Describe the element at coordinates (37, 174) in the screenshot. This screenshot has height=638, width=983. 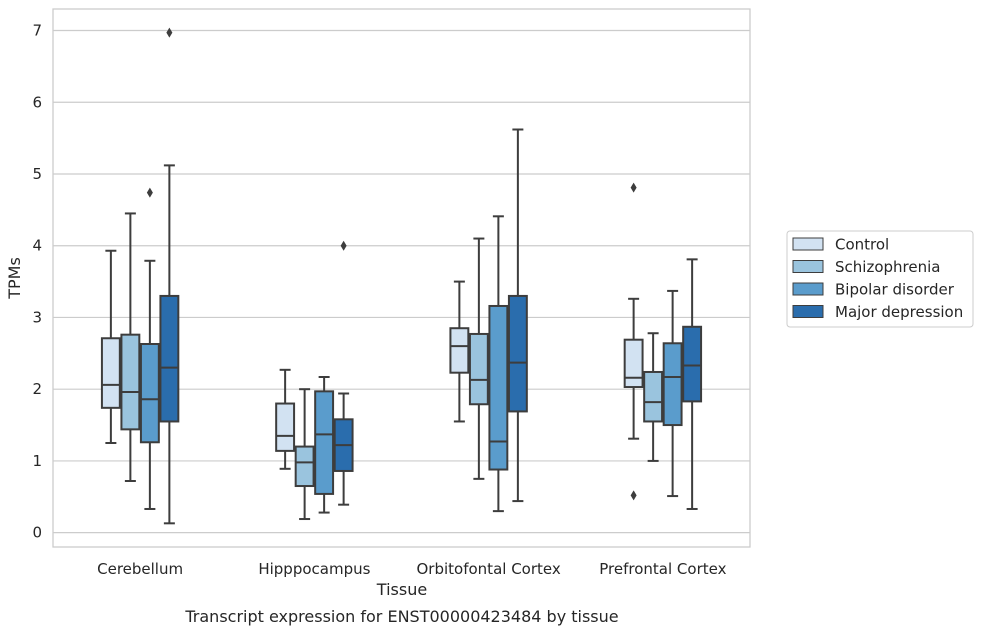
I see `y-tick-label: 5` at that location.